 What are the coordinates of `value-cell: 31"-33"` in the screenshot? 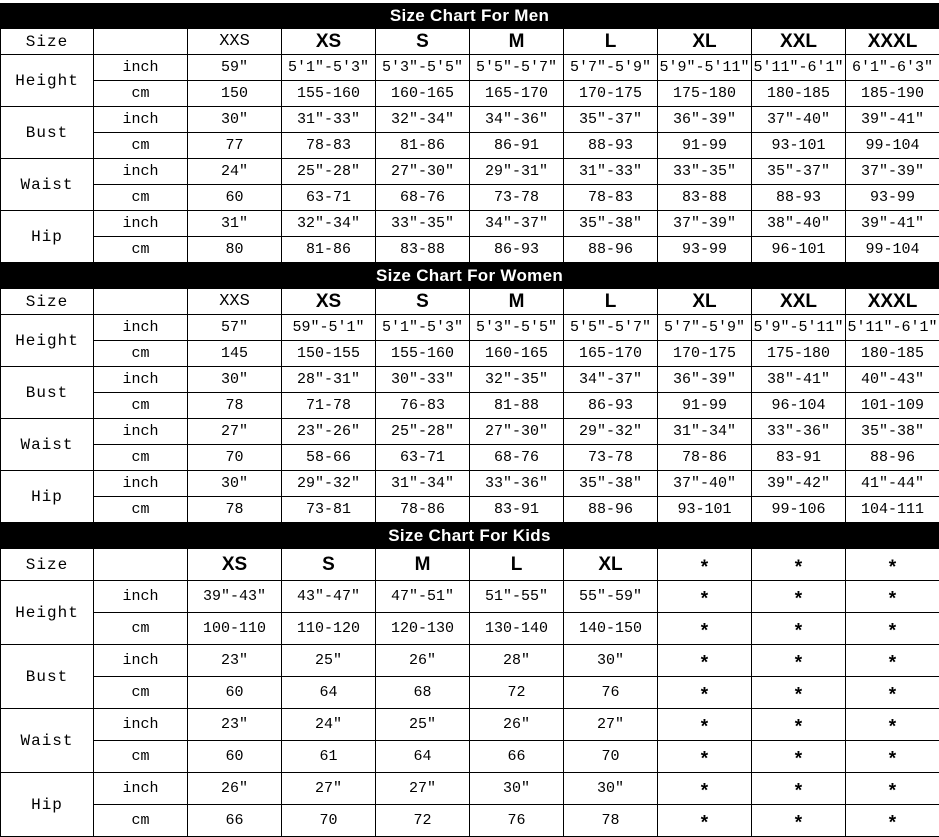 It's located at (329, 120).